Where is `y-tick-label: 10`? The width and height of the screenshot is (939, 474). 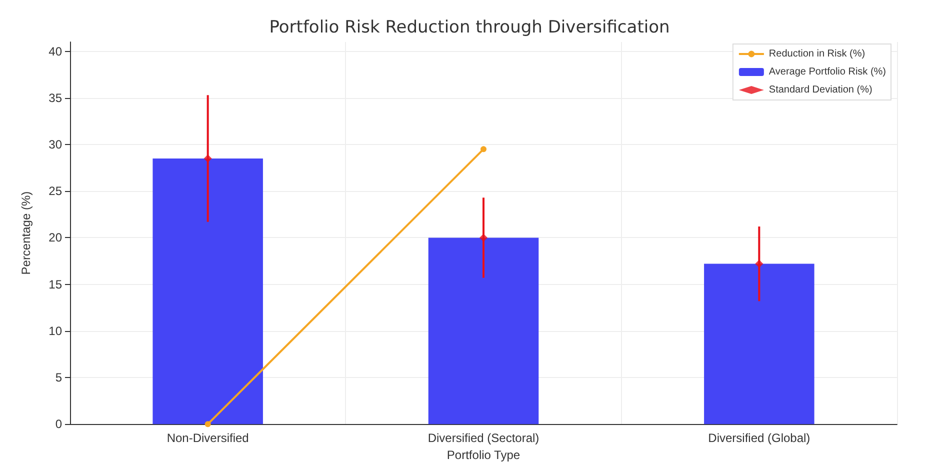 y-tick-label: 10 is located at coordinates (55, 331).